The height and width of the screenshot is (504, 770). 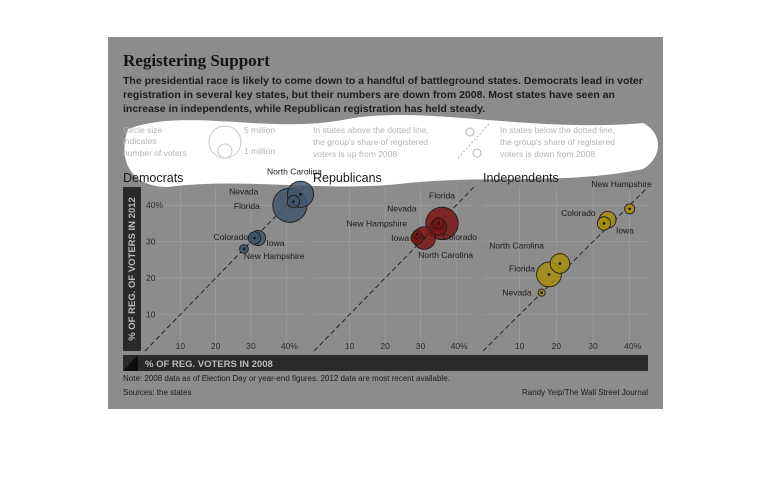 What do you see at coordinates (385, 363) in the screenshot?
I see `x-axis-bar` at bounding box center [385, 363].